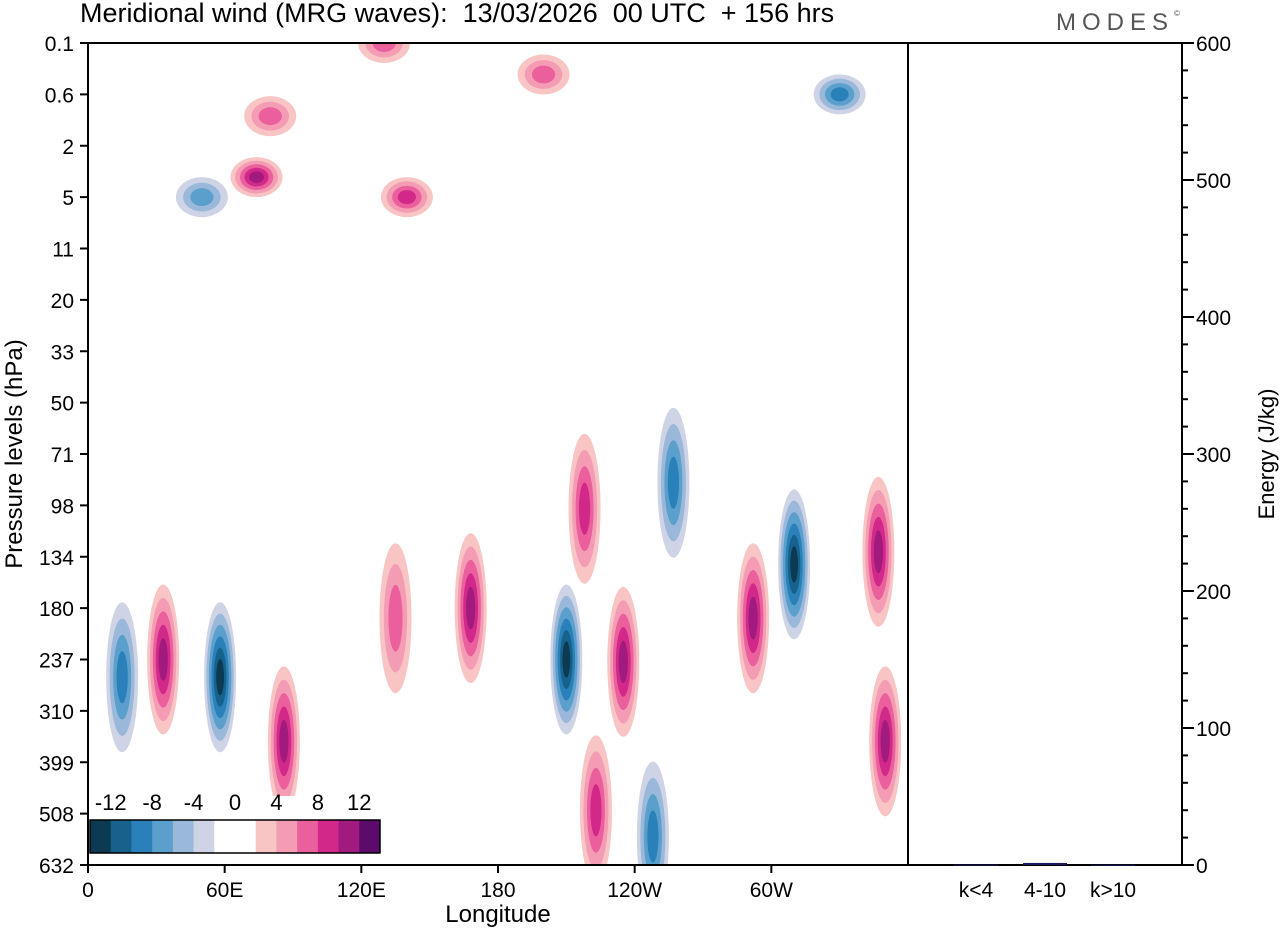 The image size is (1280, 930). I want to click on x-tick-label: 60E, so click(224, 890).